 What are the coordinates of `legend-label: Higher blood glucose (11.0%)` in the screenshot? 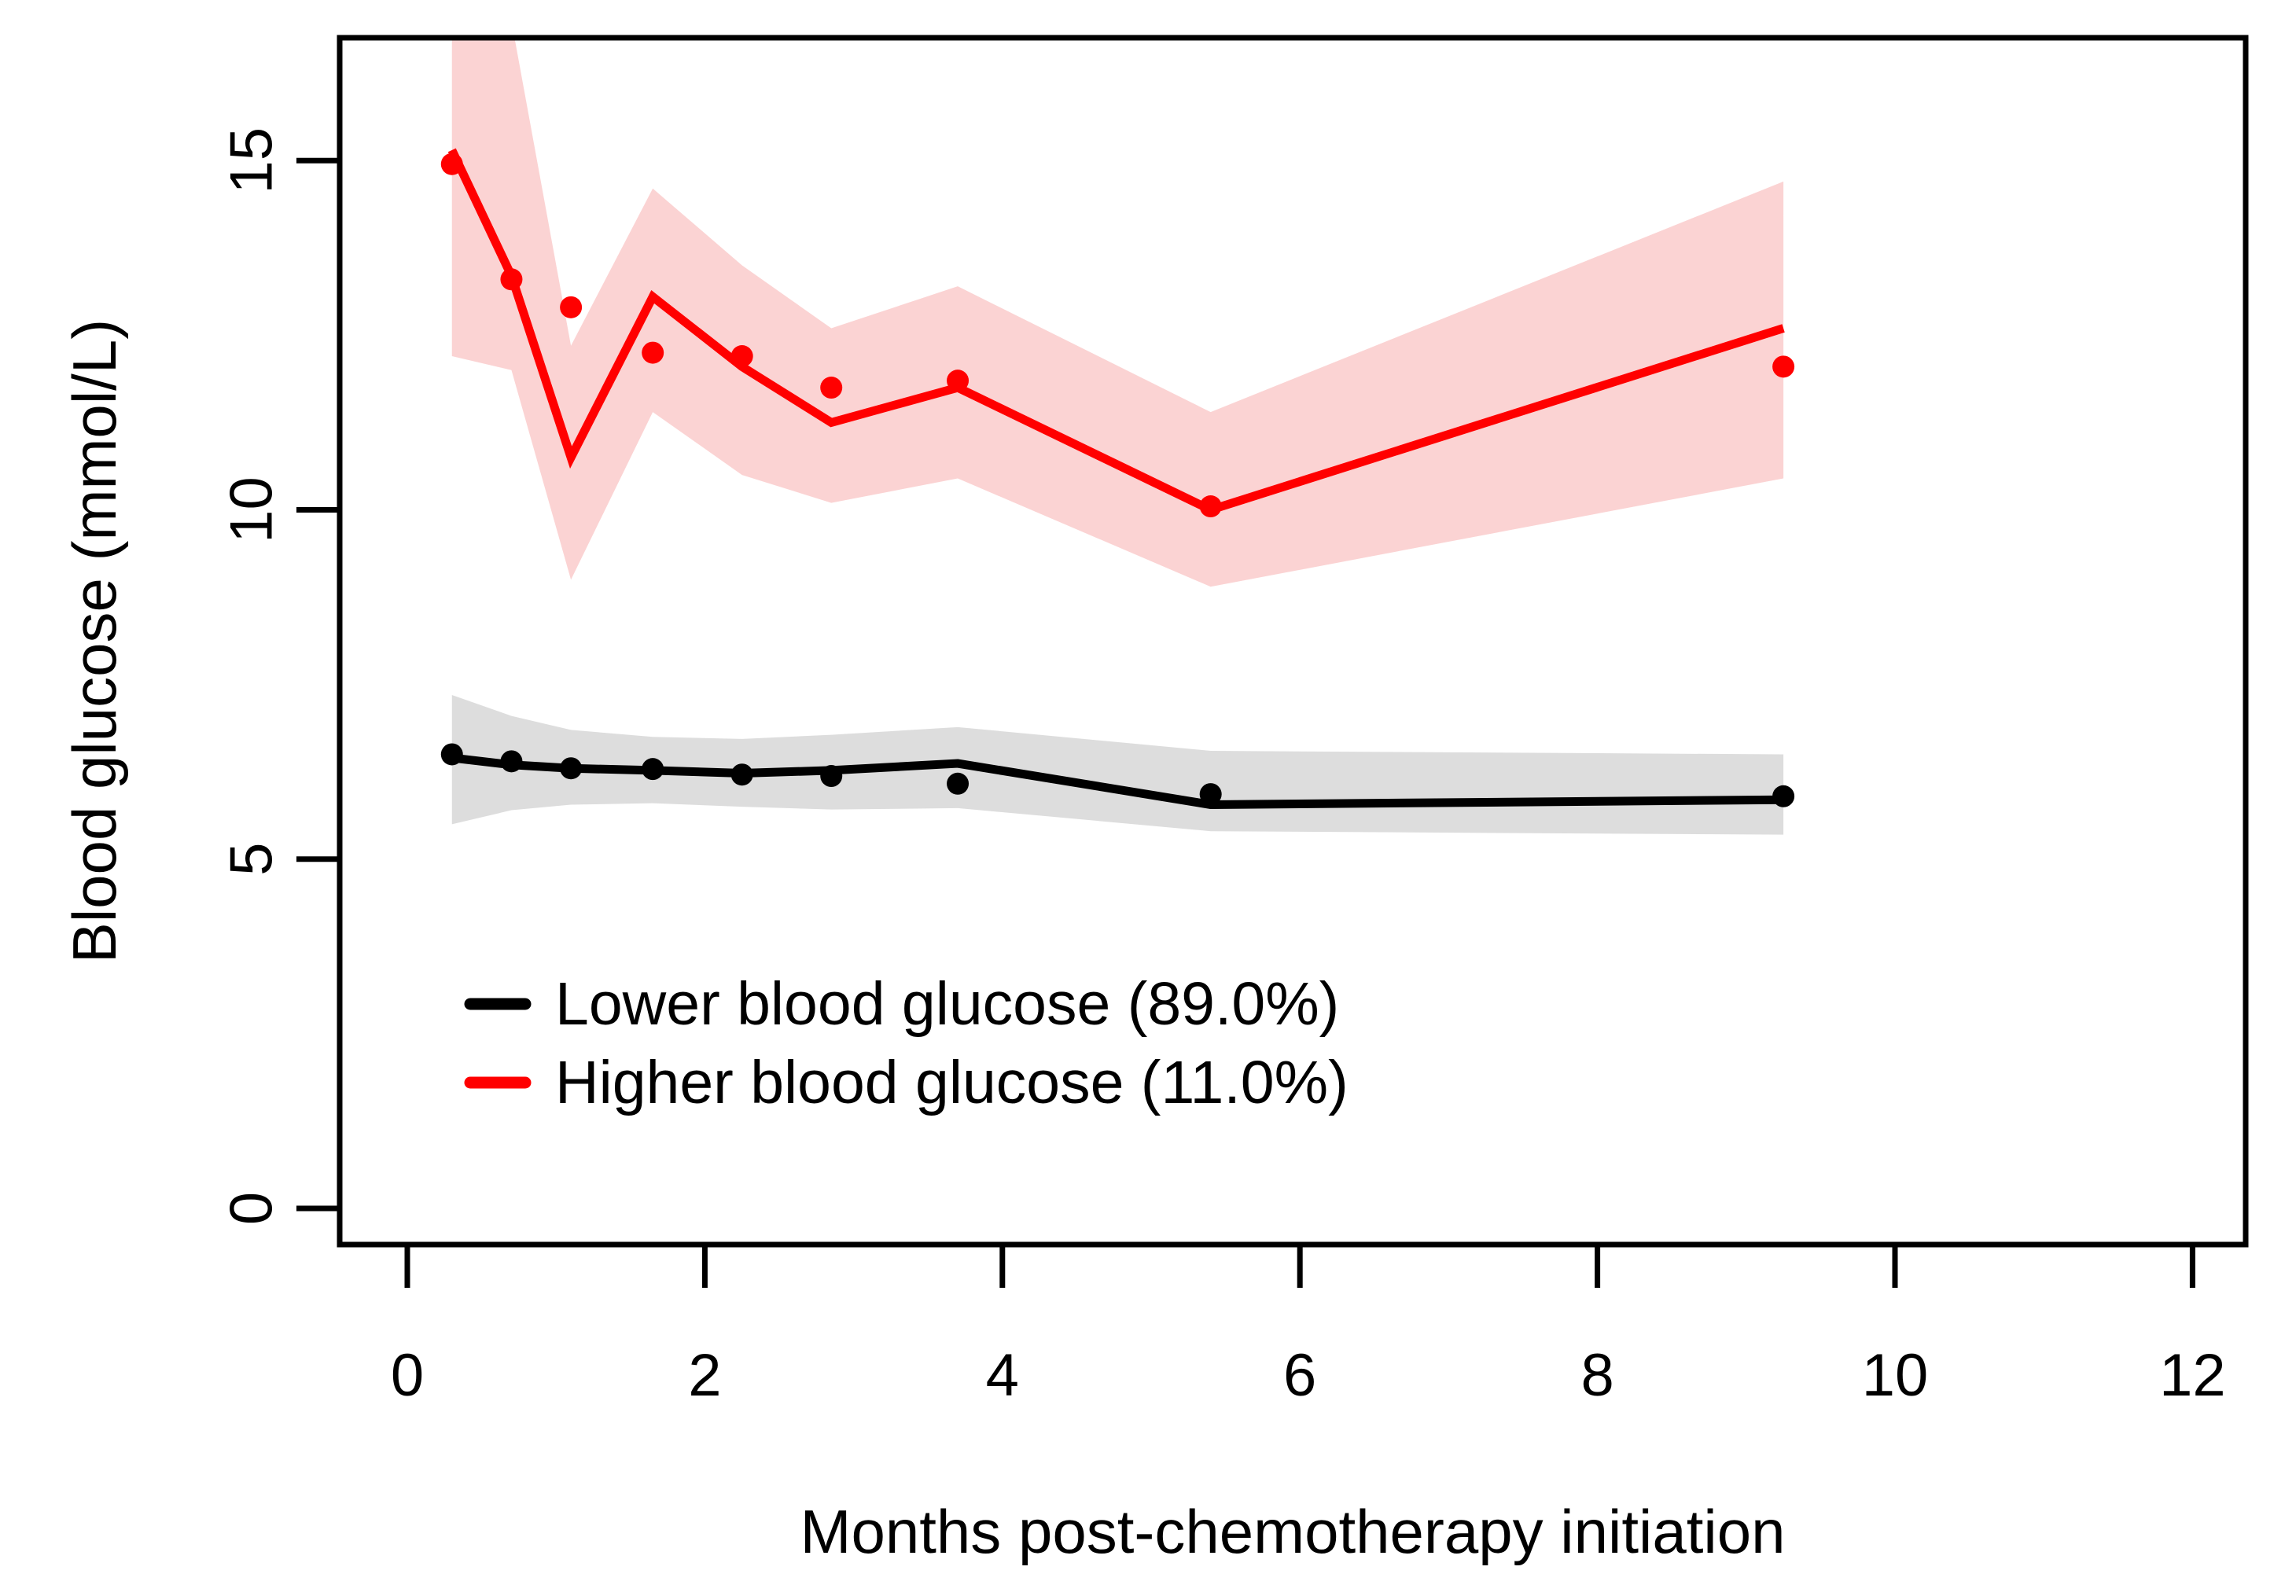 It's located at (952, 1082).